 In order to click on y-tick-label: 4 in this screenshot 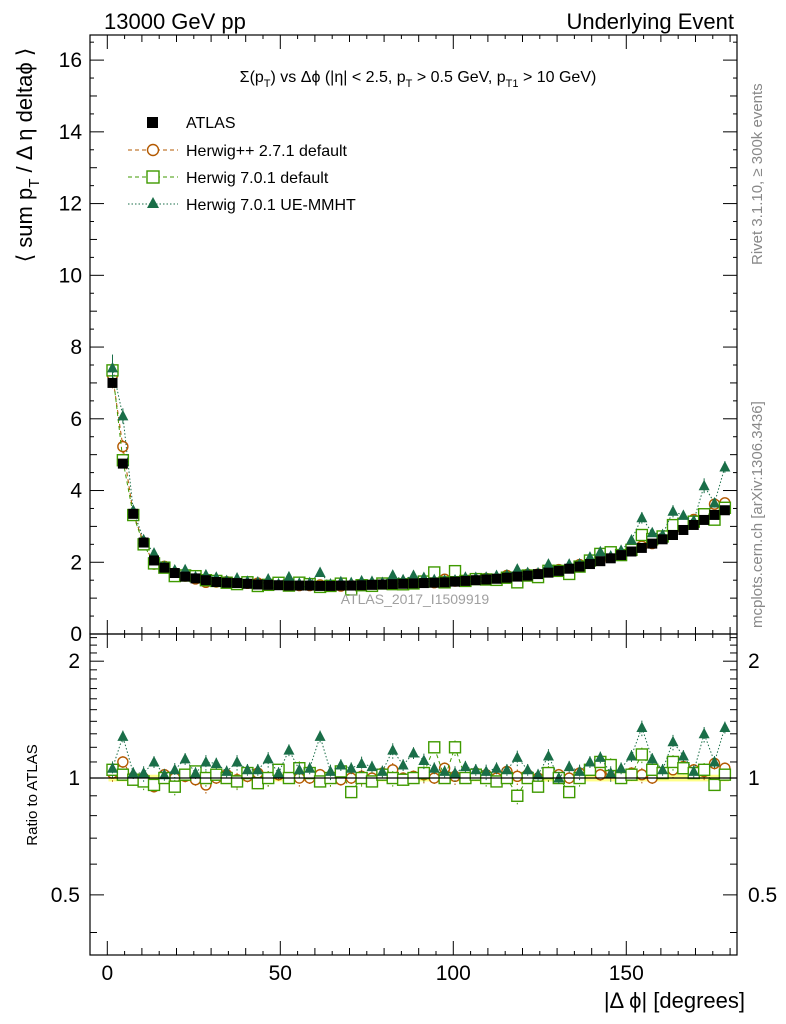, I will do `click(76, 491)`.